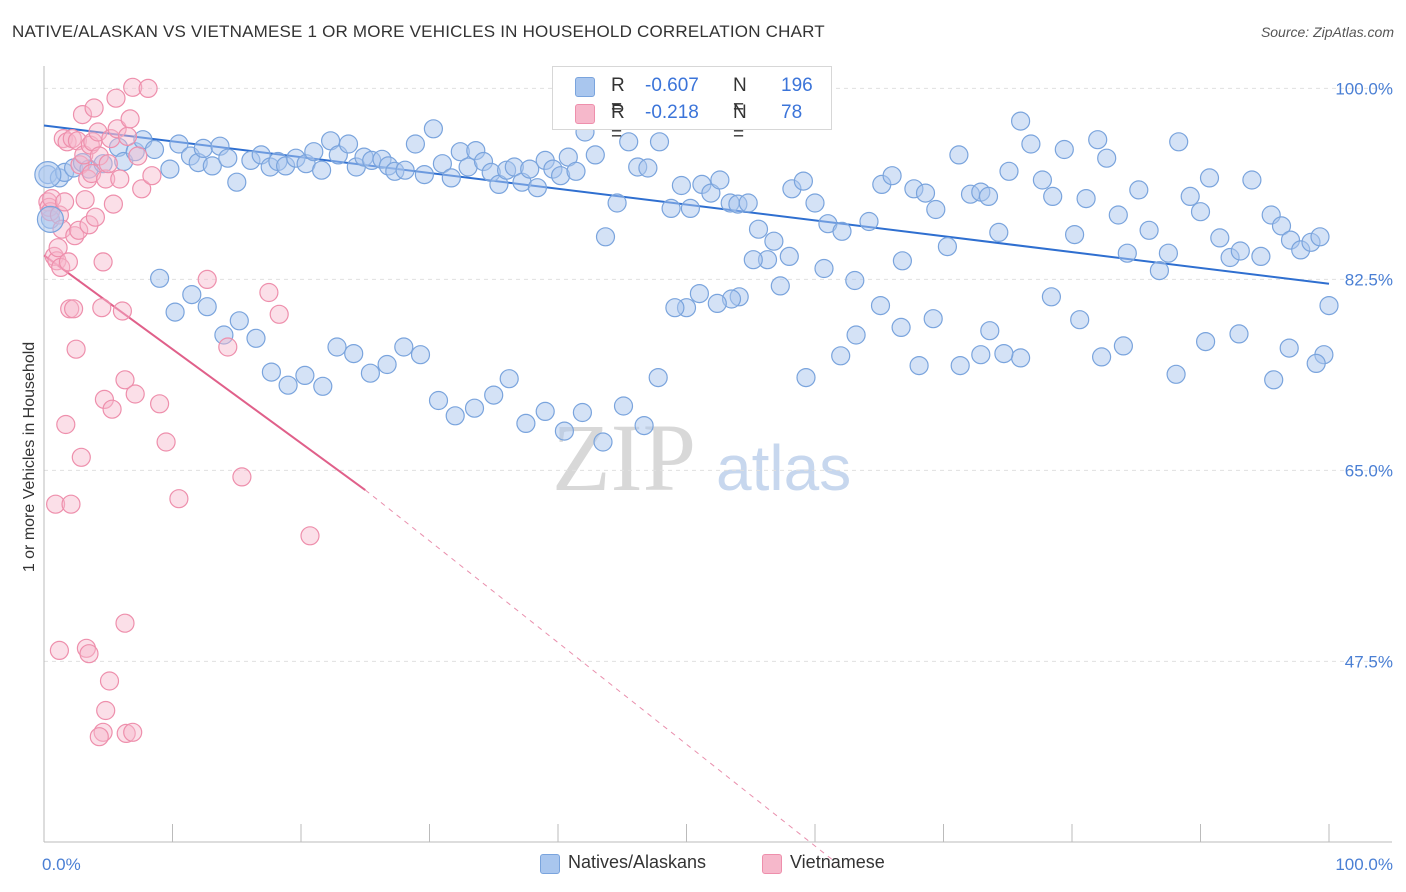 The height and width of the screenshot is (892, 1406). Describe the element at coordinates (837, 862) in the screenshot. I see `legend-label: Vietnamese` at that location.